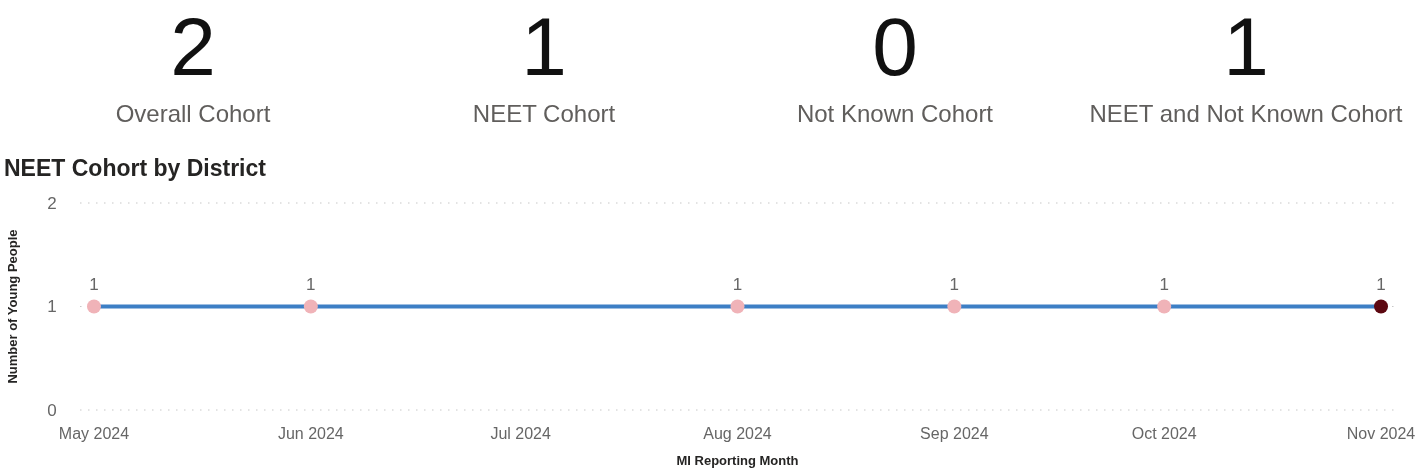  What do you see at coordinates (737, 433) in the screenshot?
I see `x-tick-label: Aug 2024` at bounding box center [737, 433].